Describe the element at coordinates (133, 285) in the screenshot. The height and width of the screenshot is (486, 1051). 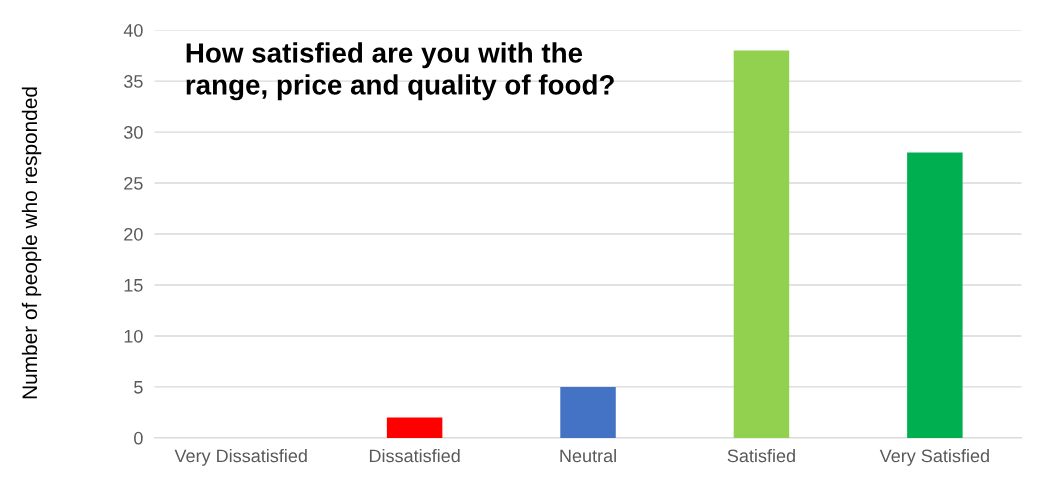
I see `y-tick-label: 15` at that location.